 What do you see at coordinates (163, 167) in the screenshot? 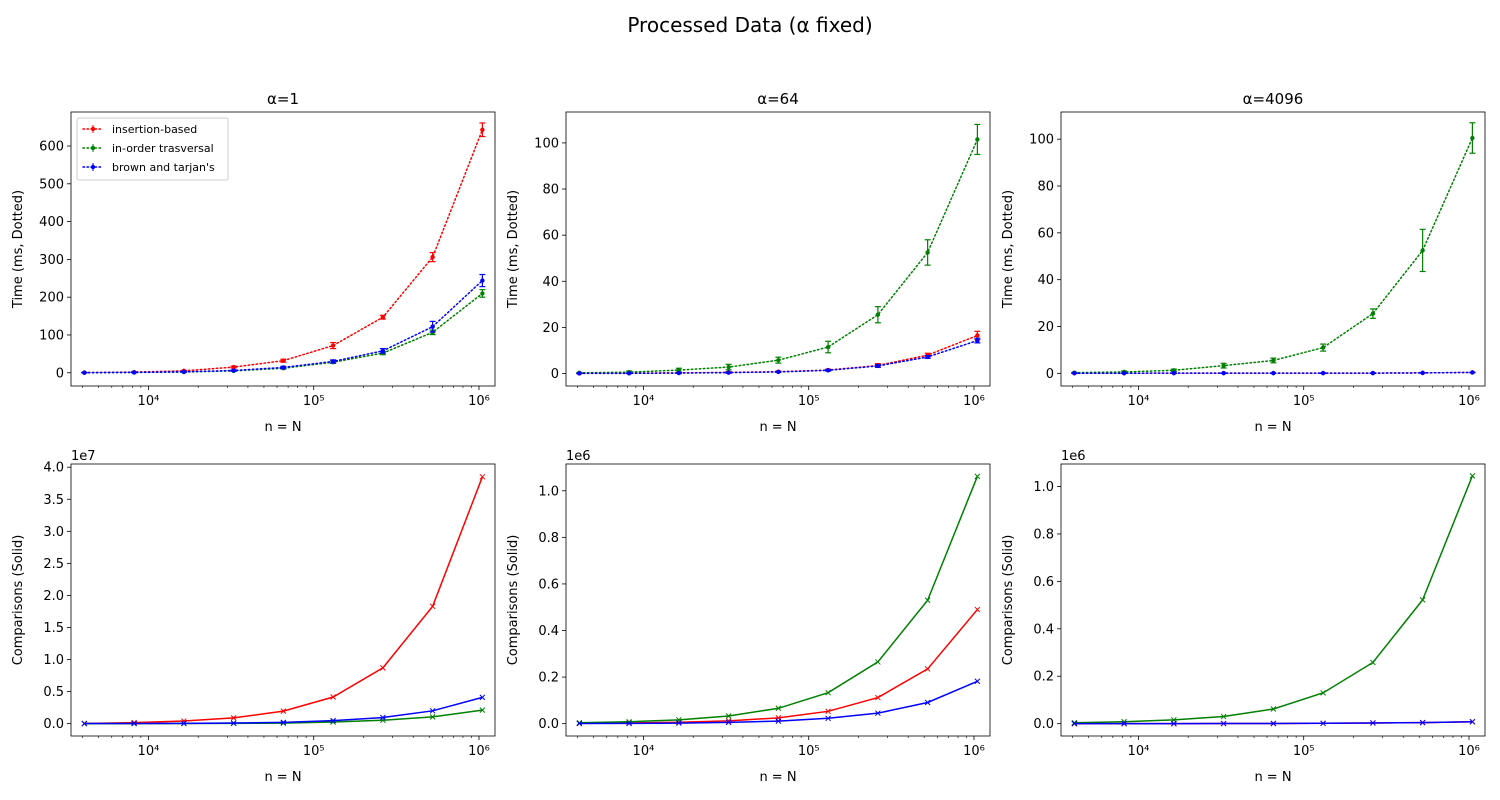
I see `legend-label: brown and tarjan's` at bounding box center [163, 167].